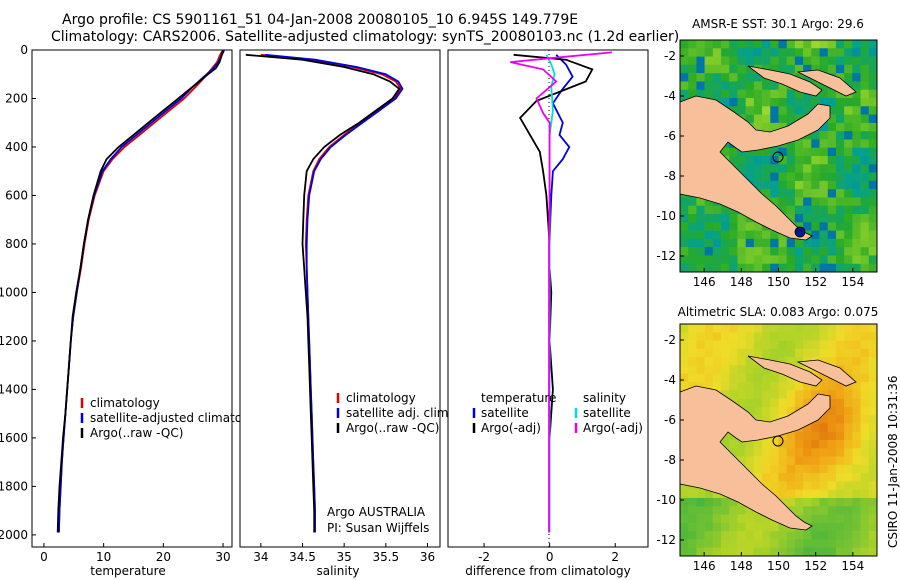 This screenshot has width=900, height=580. I want to click on difference-axis-label: difference from climatology, so click(548, 571).